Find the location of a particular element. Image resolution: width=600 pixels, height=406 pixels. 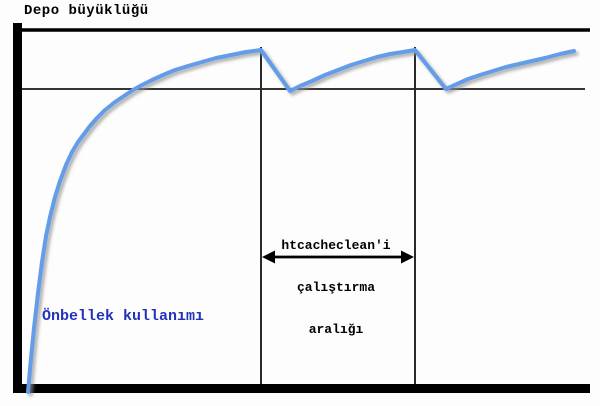

interval-label-line-3: aralığı is located at coordinates (336, 329).